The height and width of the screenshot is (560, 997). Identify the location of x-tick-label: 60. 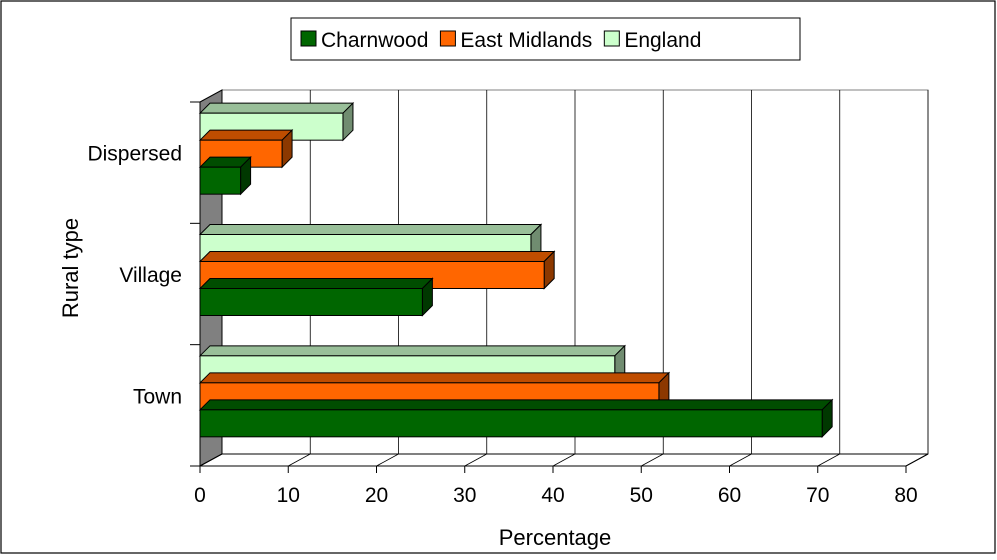
(729, 495).